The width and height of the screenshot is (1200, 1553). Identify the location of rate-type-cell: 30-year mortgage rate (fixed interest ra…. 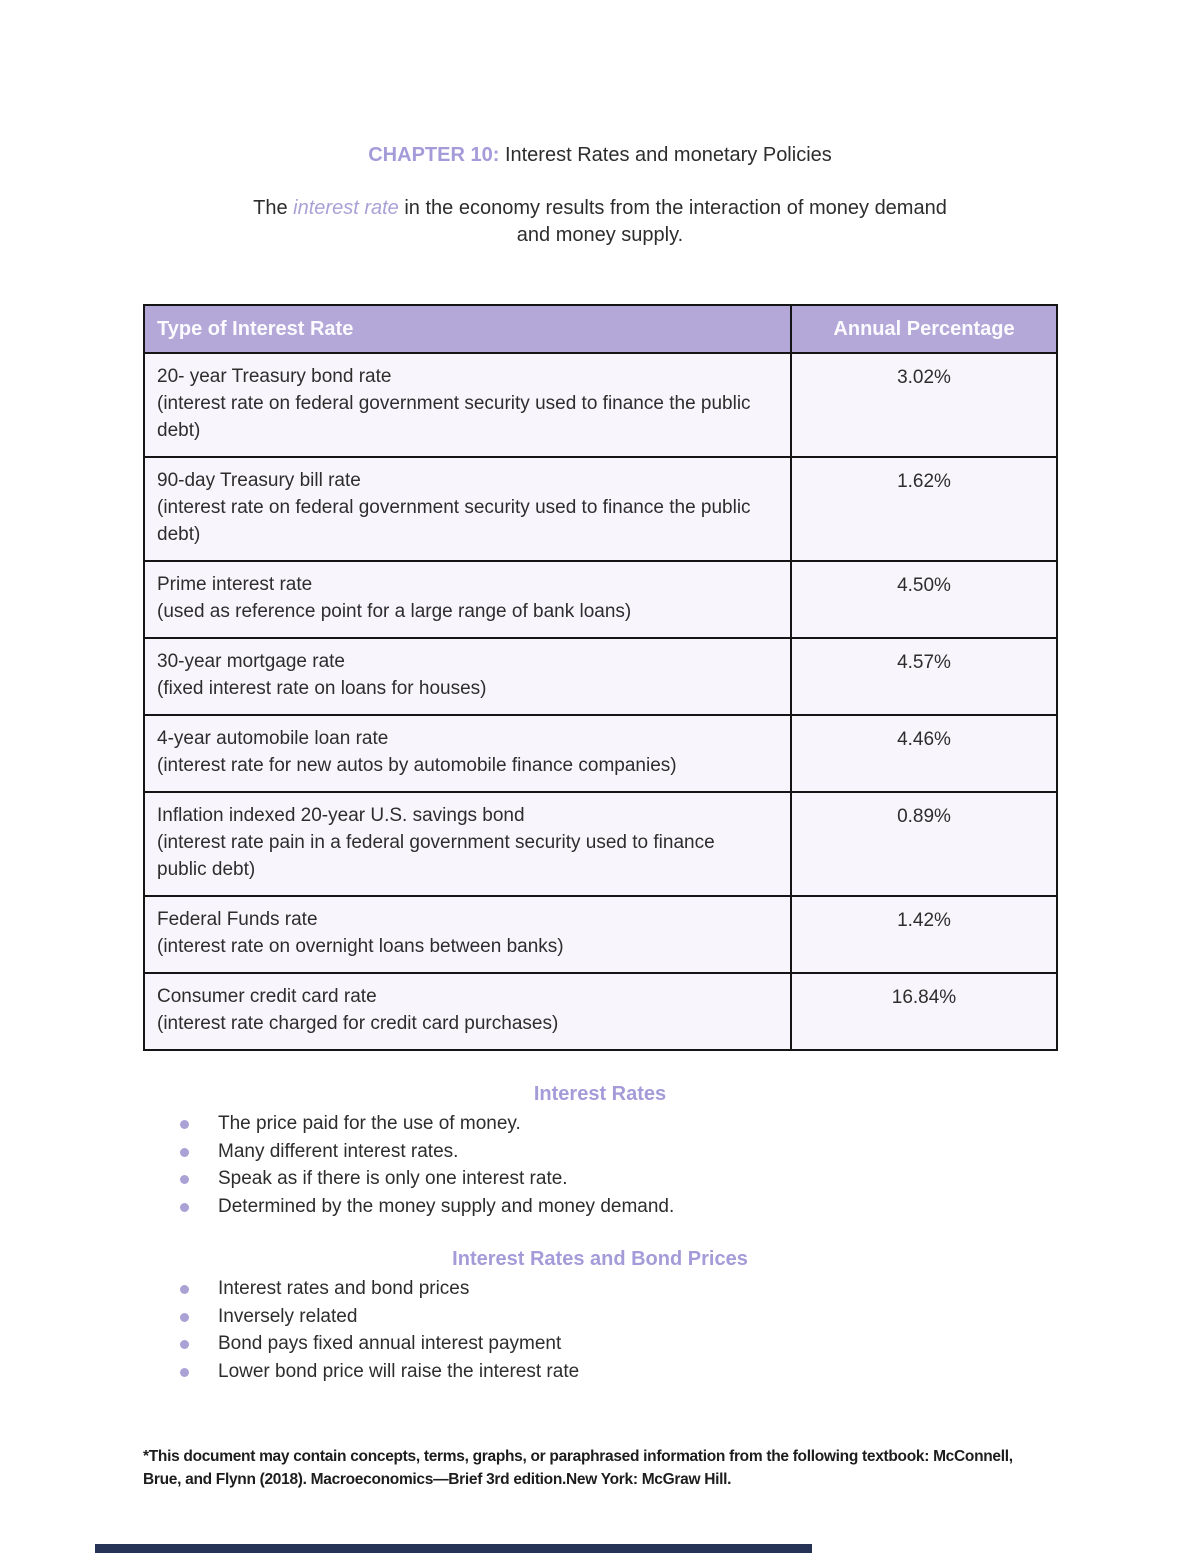
(467, 676).